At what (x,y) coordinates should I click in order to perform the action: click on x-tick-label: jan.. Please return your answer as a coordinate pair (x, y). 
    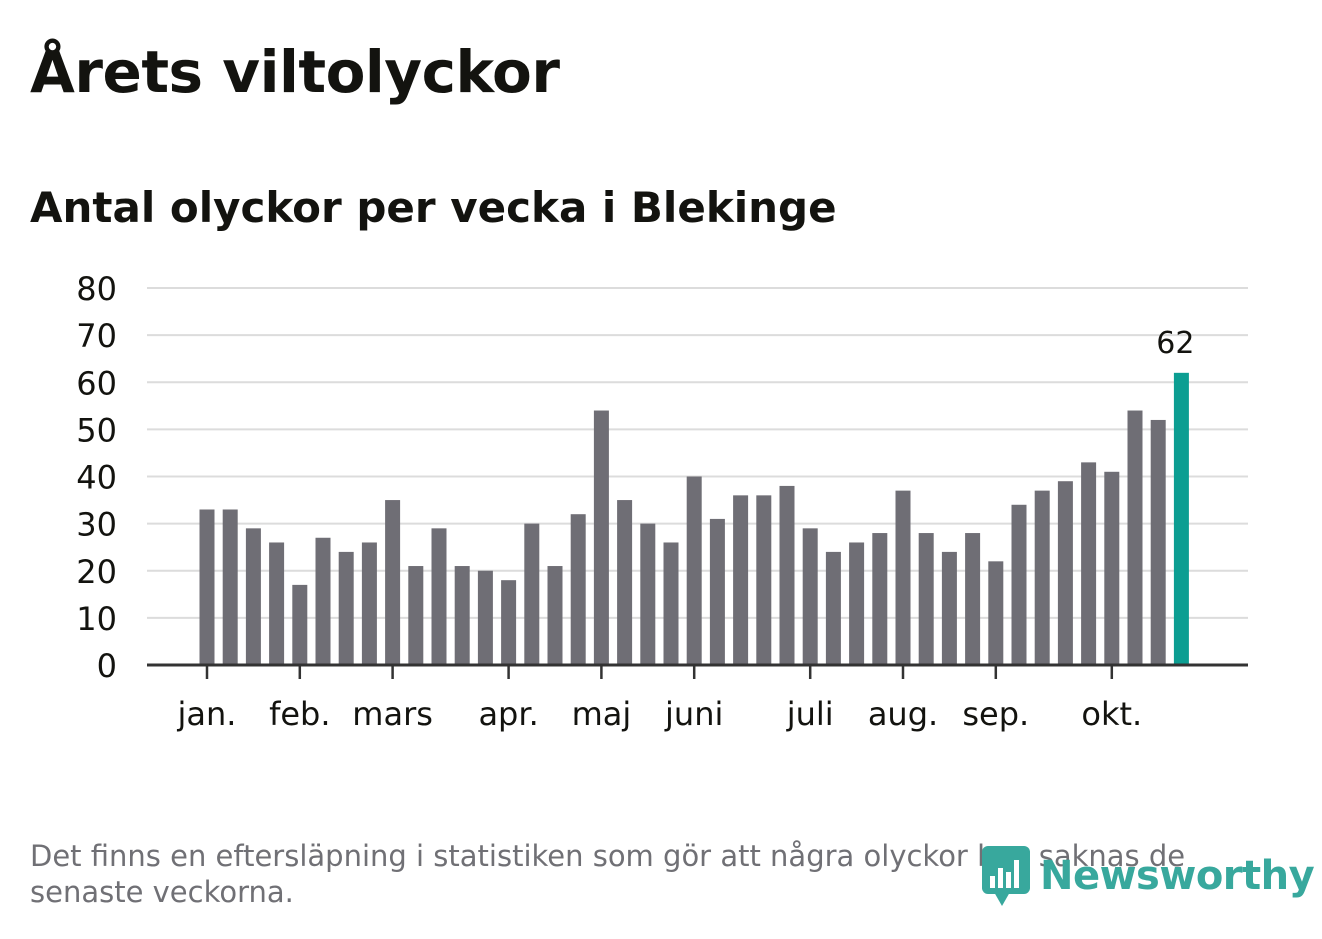
    Looking at the image, I should click on (207, 714).